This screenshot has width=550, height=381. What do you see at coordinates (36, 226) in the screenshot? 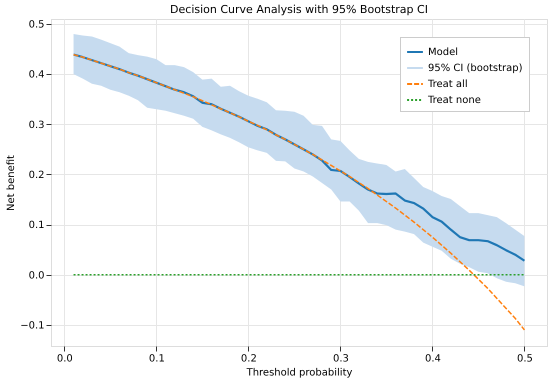
I see `y-tick-label: 0.1` at bounding box center [36, 226].